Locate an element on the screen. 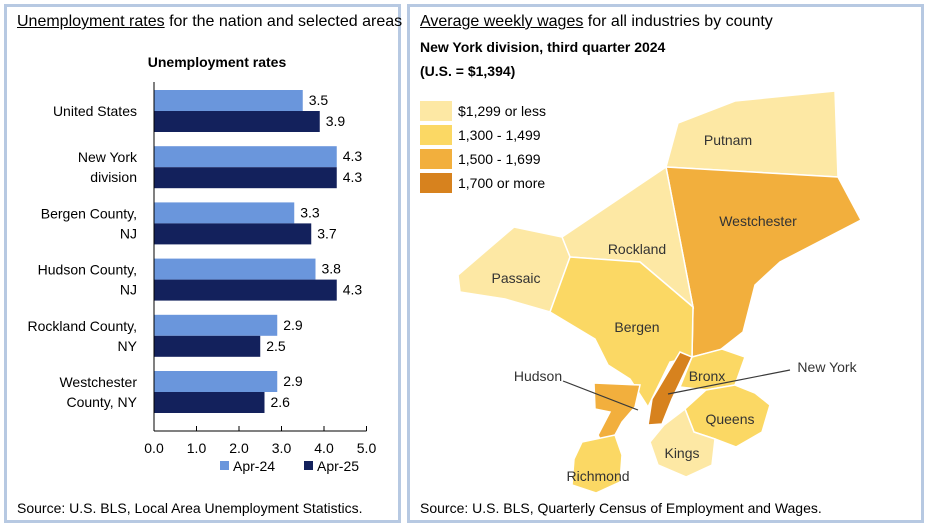 Image resolution: width=928 pixels, height=528 pixels. category-label: division is located at coordinates (113, 177).